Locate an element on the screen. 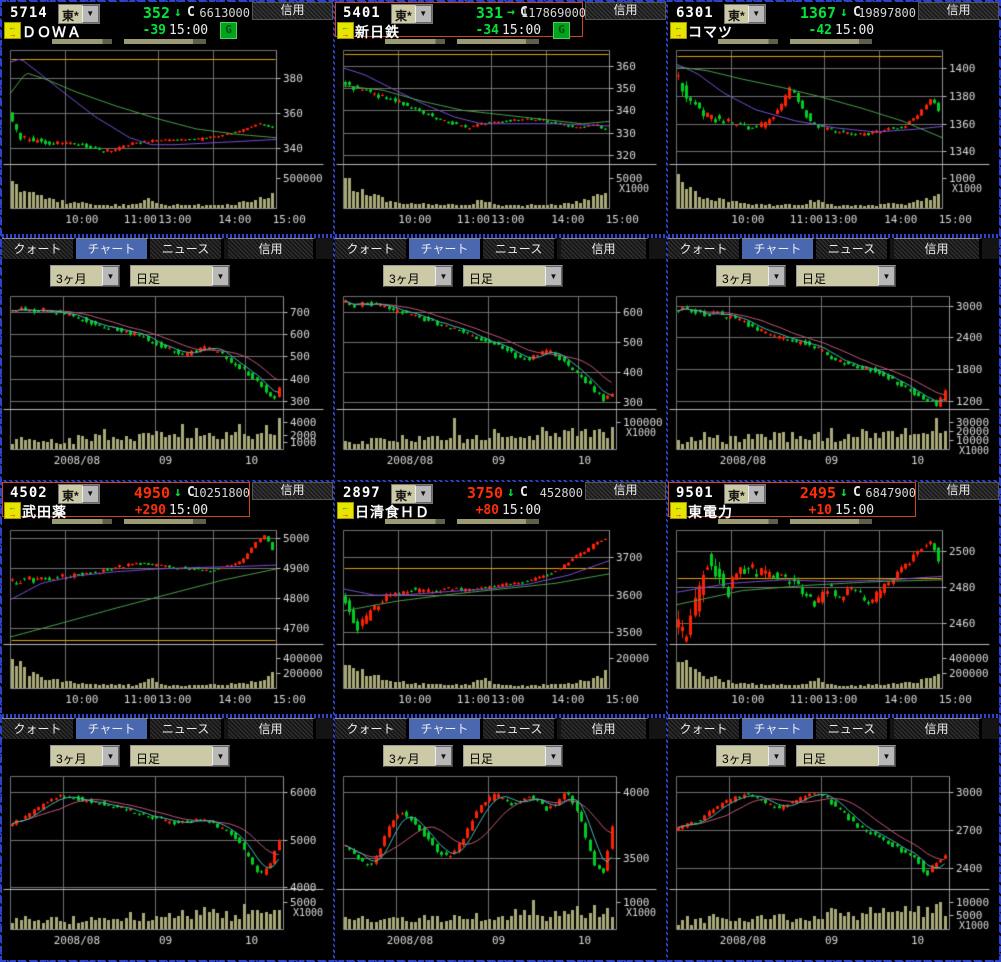 Image resolution: width=1001 pixels, height=962 pixels. price-change: +290 is located at coordinates (150, 510).